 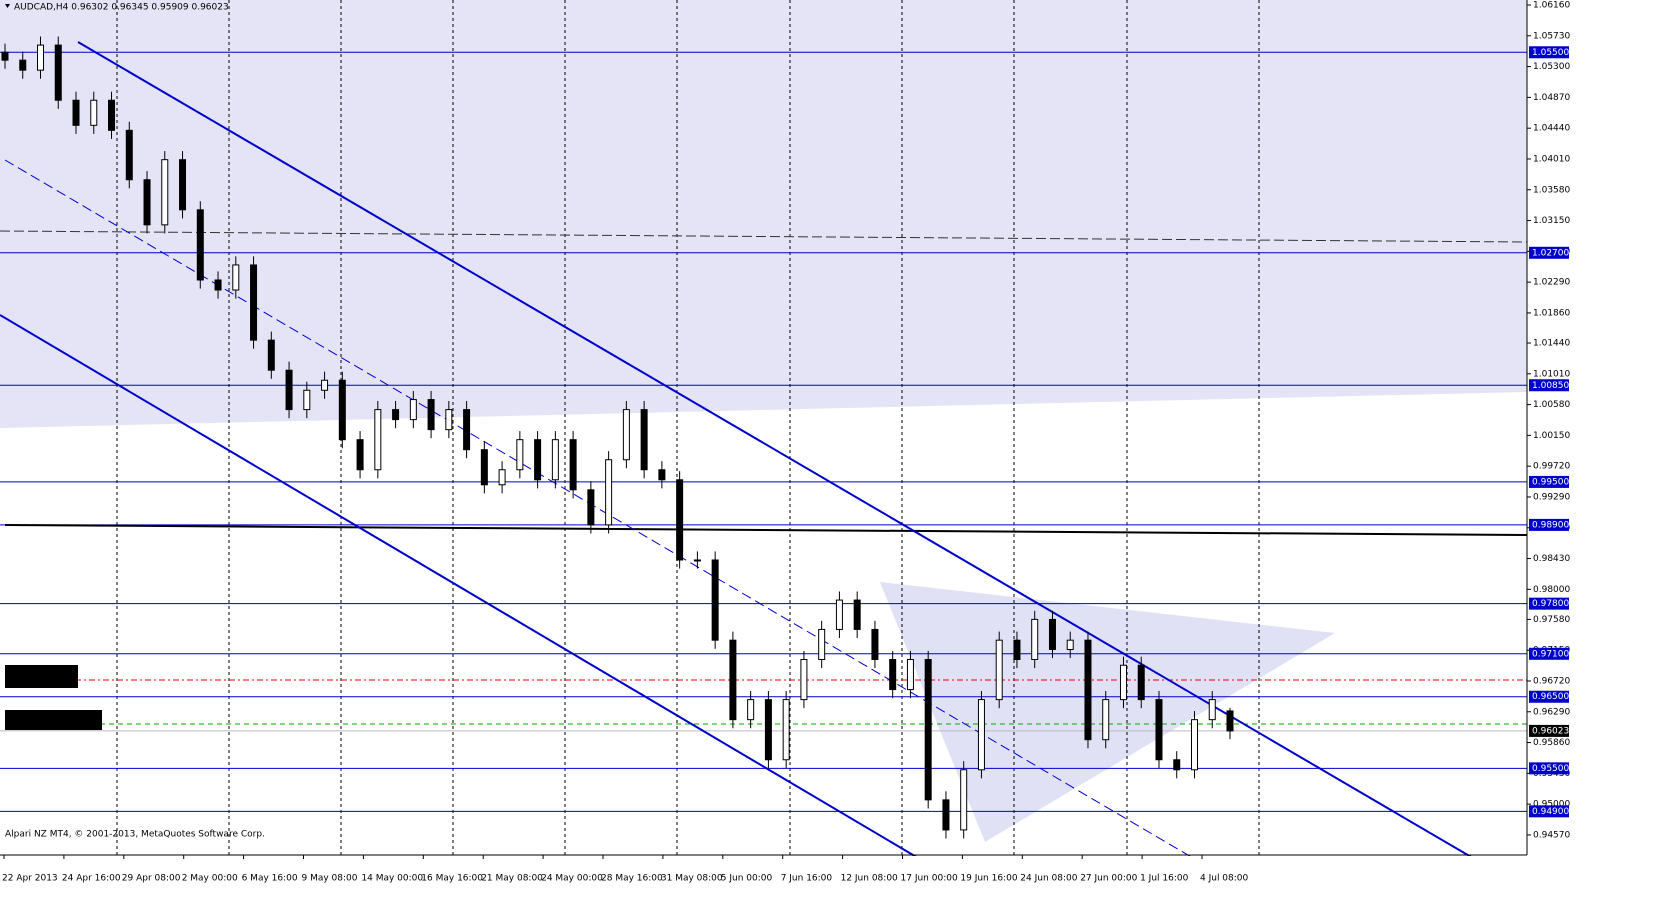 What do you see at coordinates (1551, 497) in the screenshot?
I see `y-tick-label: 0.99290` at bounding box center [1551, 497].